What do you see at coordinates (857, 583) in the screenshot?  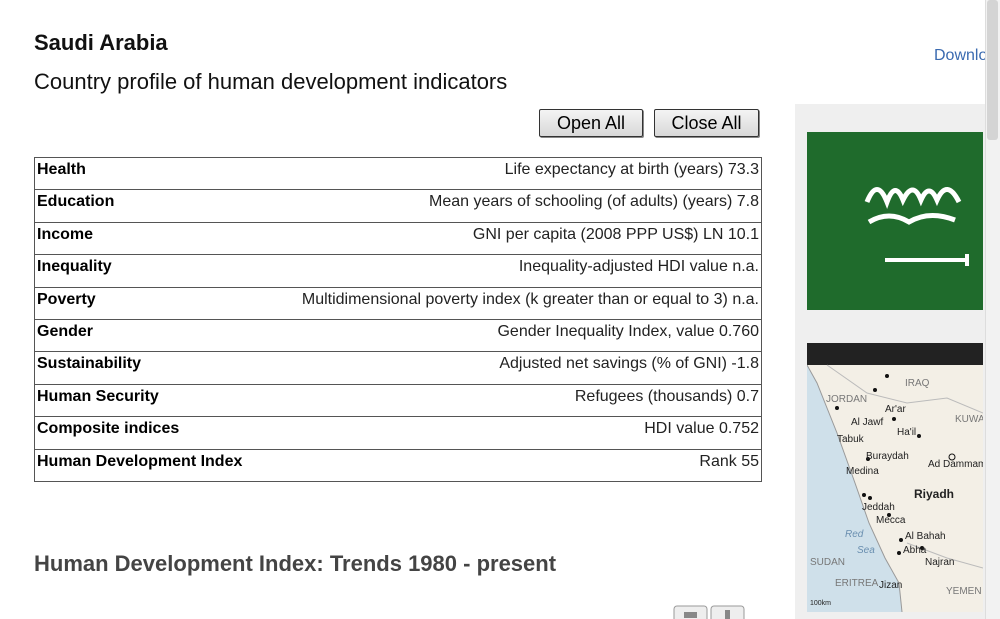 I see `map-label: ERITREA` at bounding box center [857, 583].